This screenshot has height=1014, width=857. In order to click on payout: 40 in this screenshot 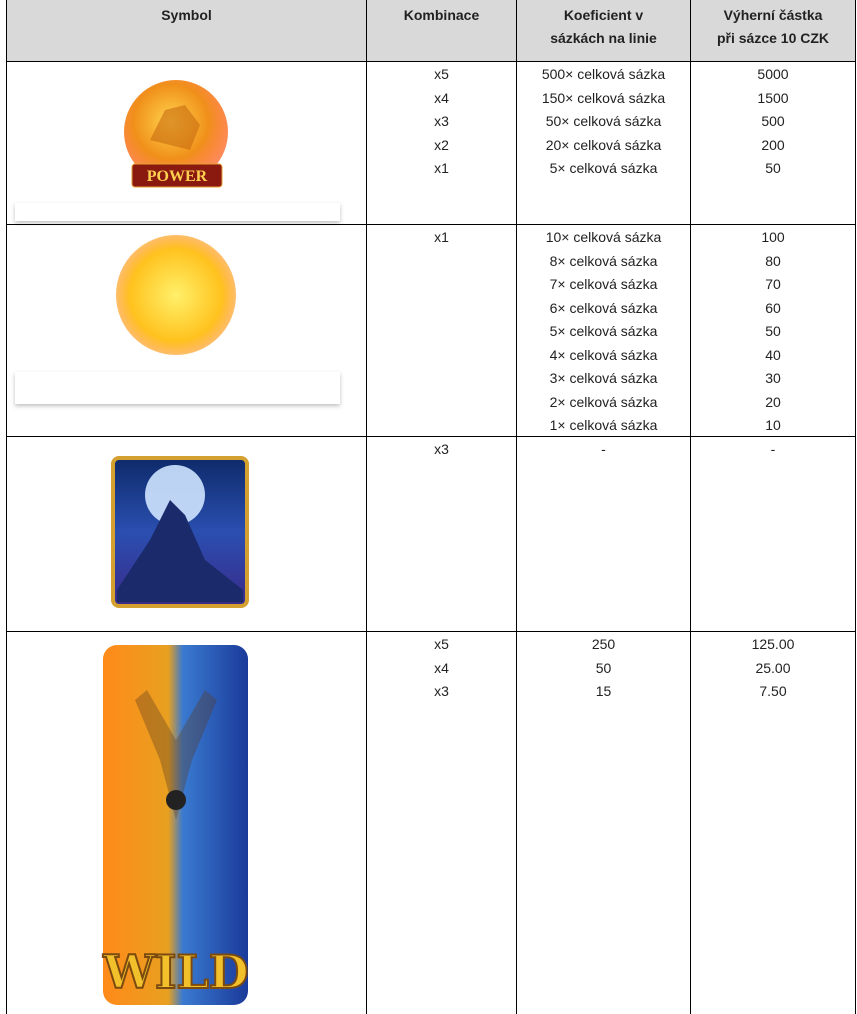, I will do `click(773, 354)`.